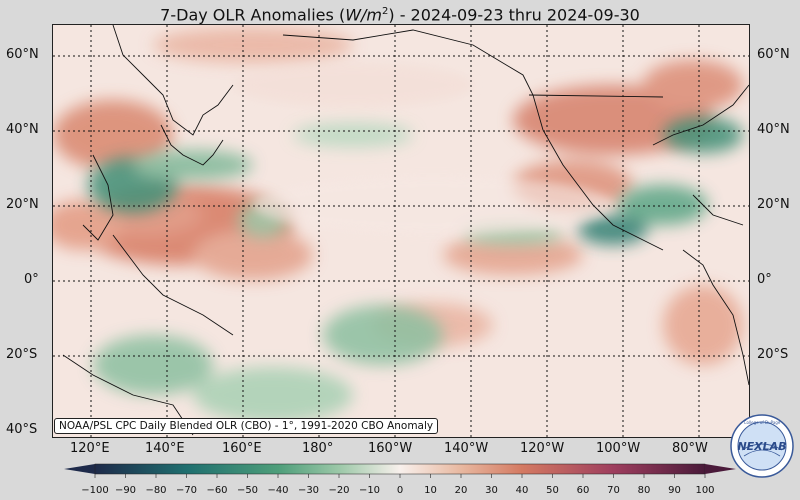 The width and height of the screenshot is (800, 500). What do you see at coordinates (125, 490) in the screenshot?
I see `colorbar-tick-label: −90` at bounding box center [125, 490].